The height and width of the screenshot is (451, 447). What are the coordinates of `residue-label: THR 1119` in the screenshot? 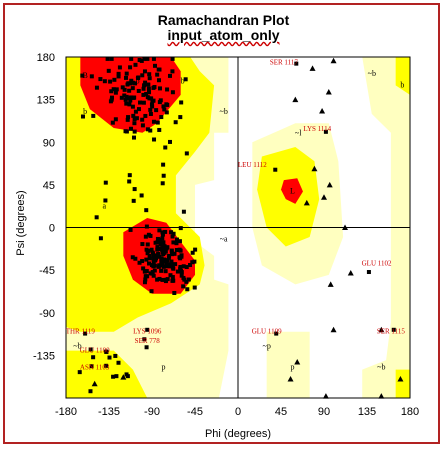 It's located at (81, 332).